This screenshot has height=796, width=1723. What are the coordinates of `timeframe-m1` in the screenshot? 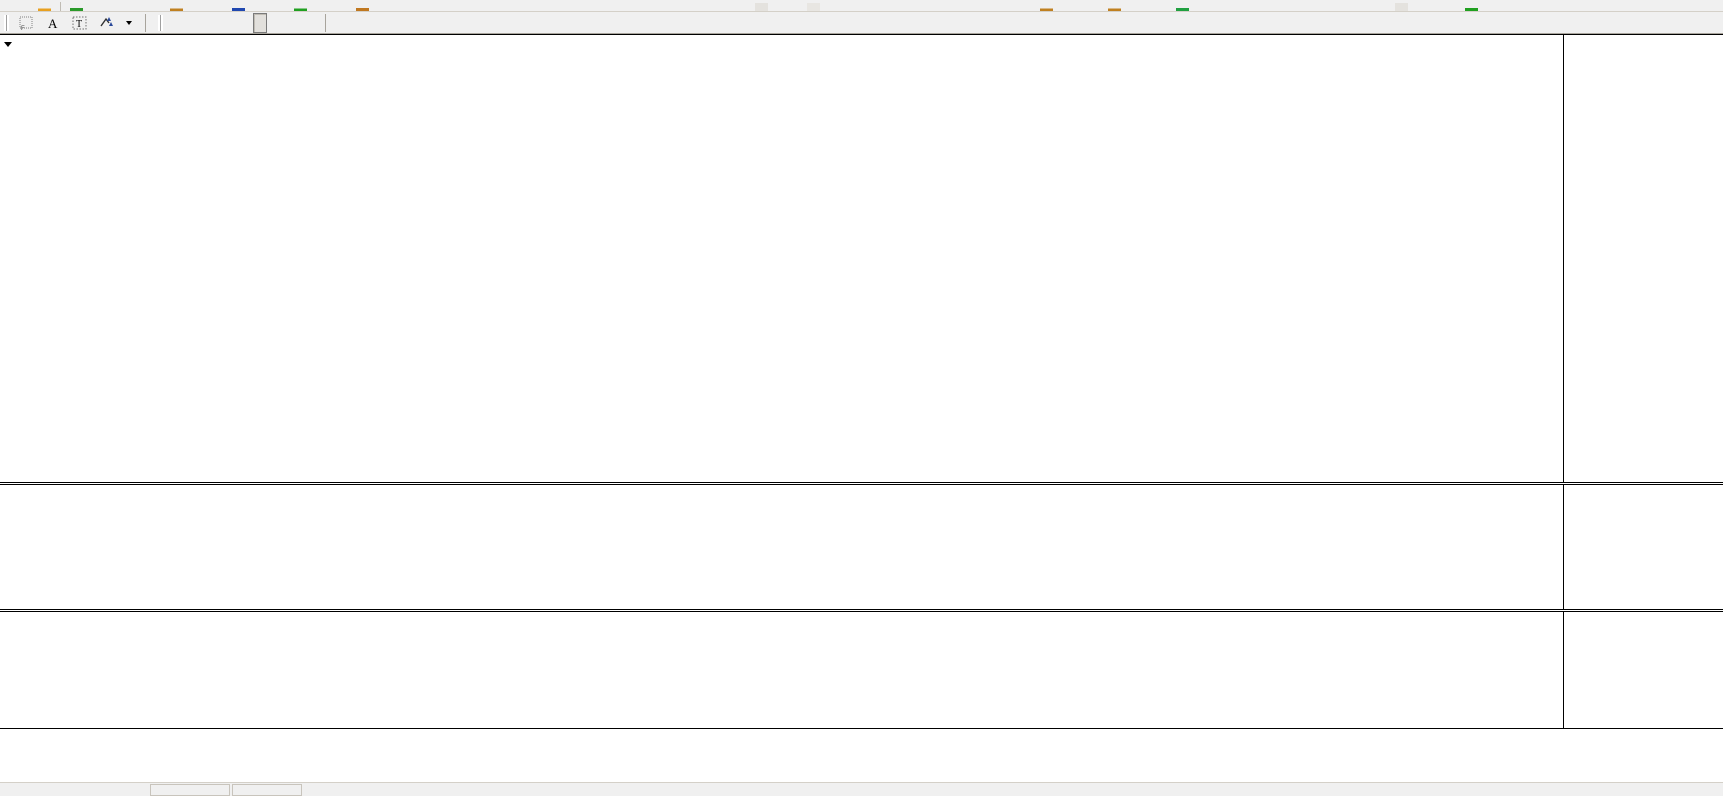 It's located at (177, 23).